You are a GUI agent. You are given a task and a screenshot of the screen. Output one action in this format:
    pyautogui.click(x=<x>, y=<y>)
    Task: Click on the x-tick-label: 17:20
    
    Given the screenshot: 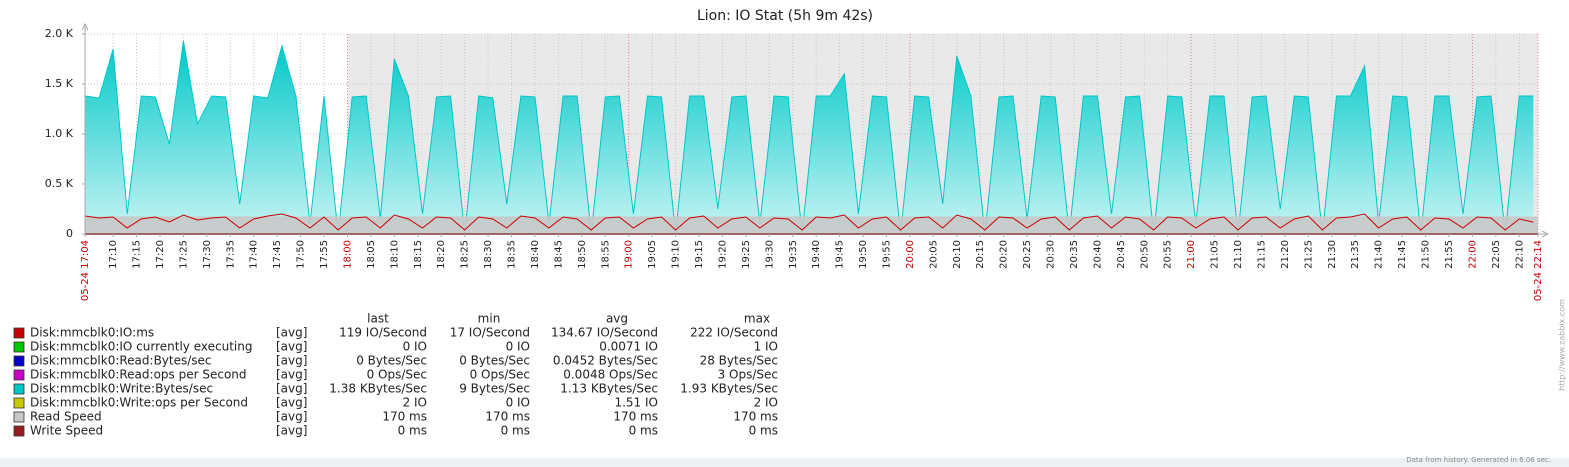 What is the action you would take?
    pyautogui.click(x=160, y=254)
    